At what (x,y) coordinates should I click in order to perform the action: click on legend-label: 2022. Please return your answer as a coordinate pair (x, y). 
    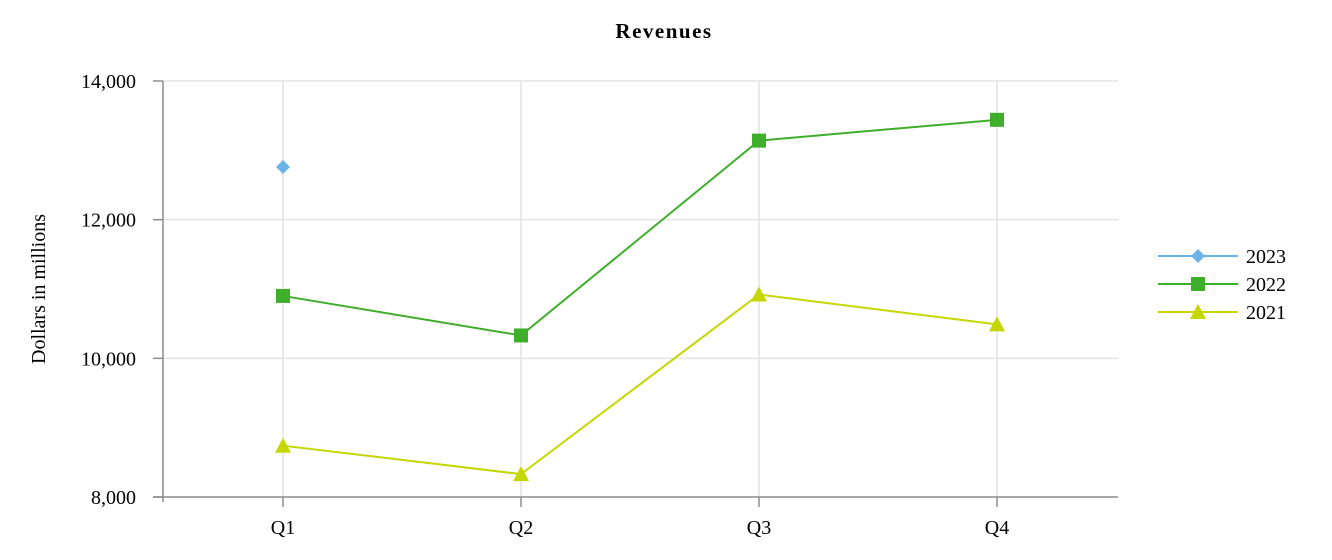
    Looking at the image, I should click on (1266, 285).